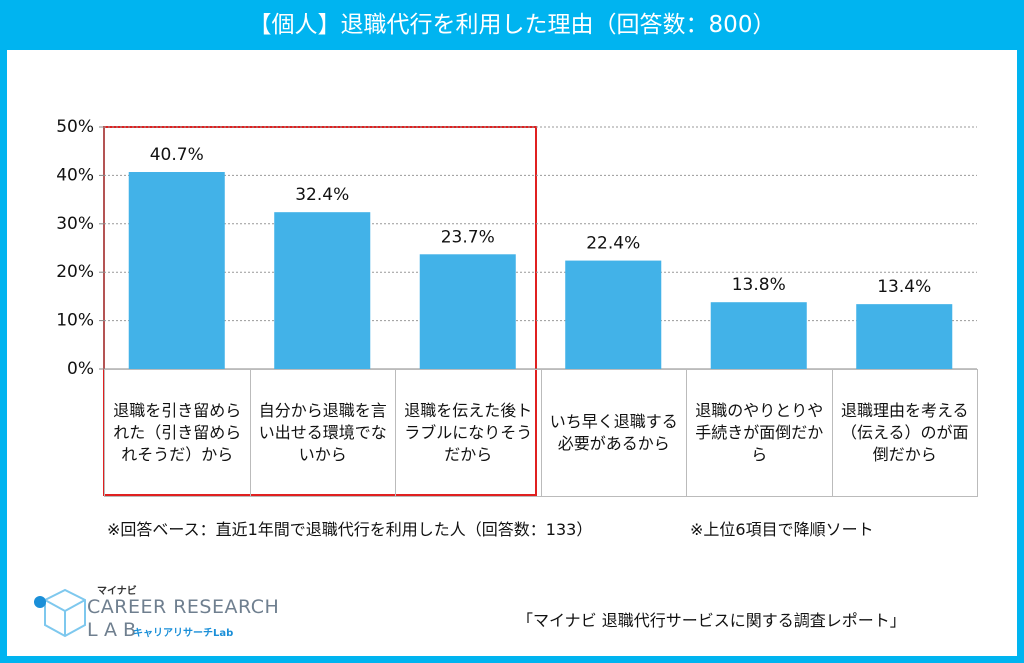  Describe the element at coordinates (468, 237) in the screenshot. I see `data-label: 23.7%` at that location.